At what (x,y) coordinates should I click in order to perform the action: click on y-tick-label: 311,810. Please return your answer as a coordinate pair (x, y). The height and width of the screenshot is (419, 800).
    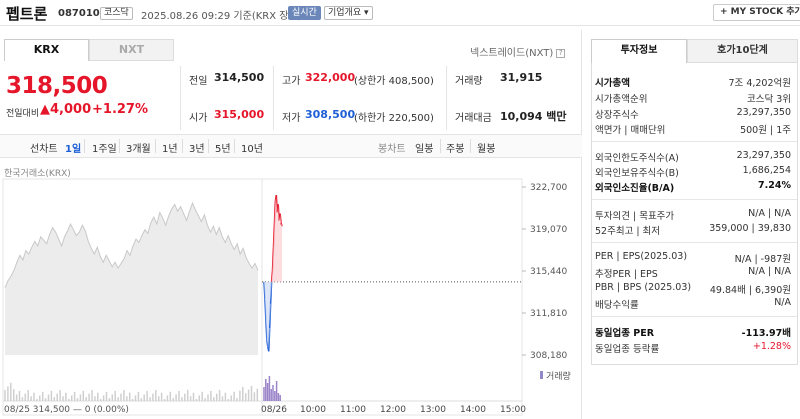
    Looking at the image, I should click on (548, 314).